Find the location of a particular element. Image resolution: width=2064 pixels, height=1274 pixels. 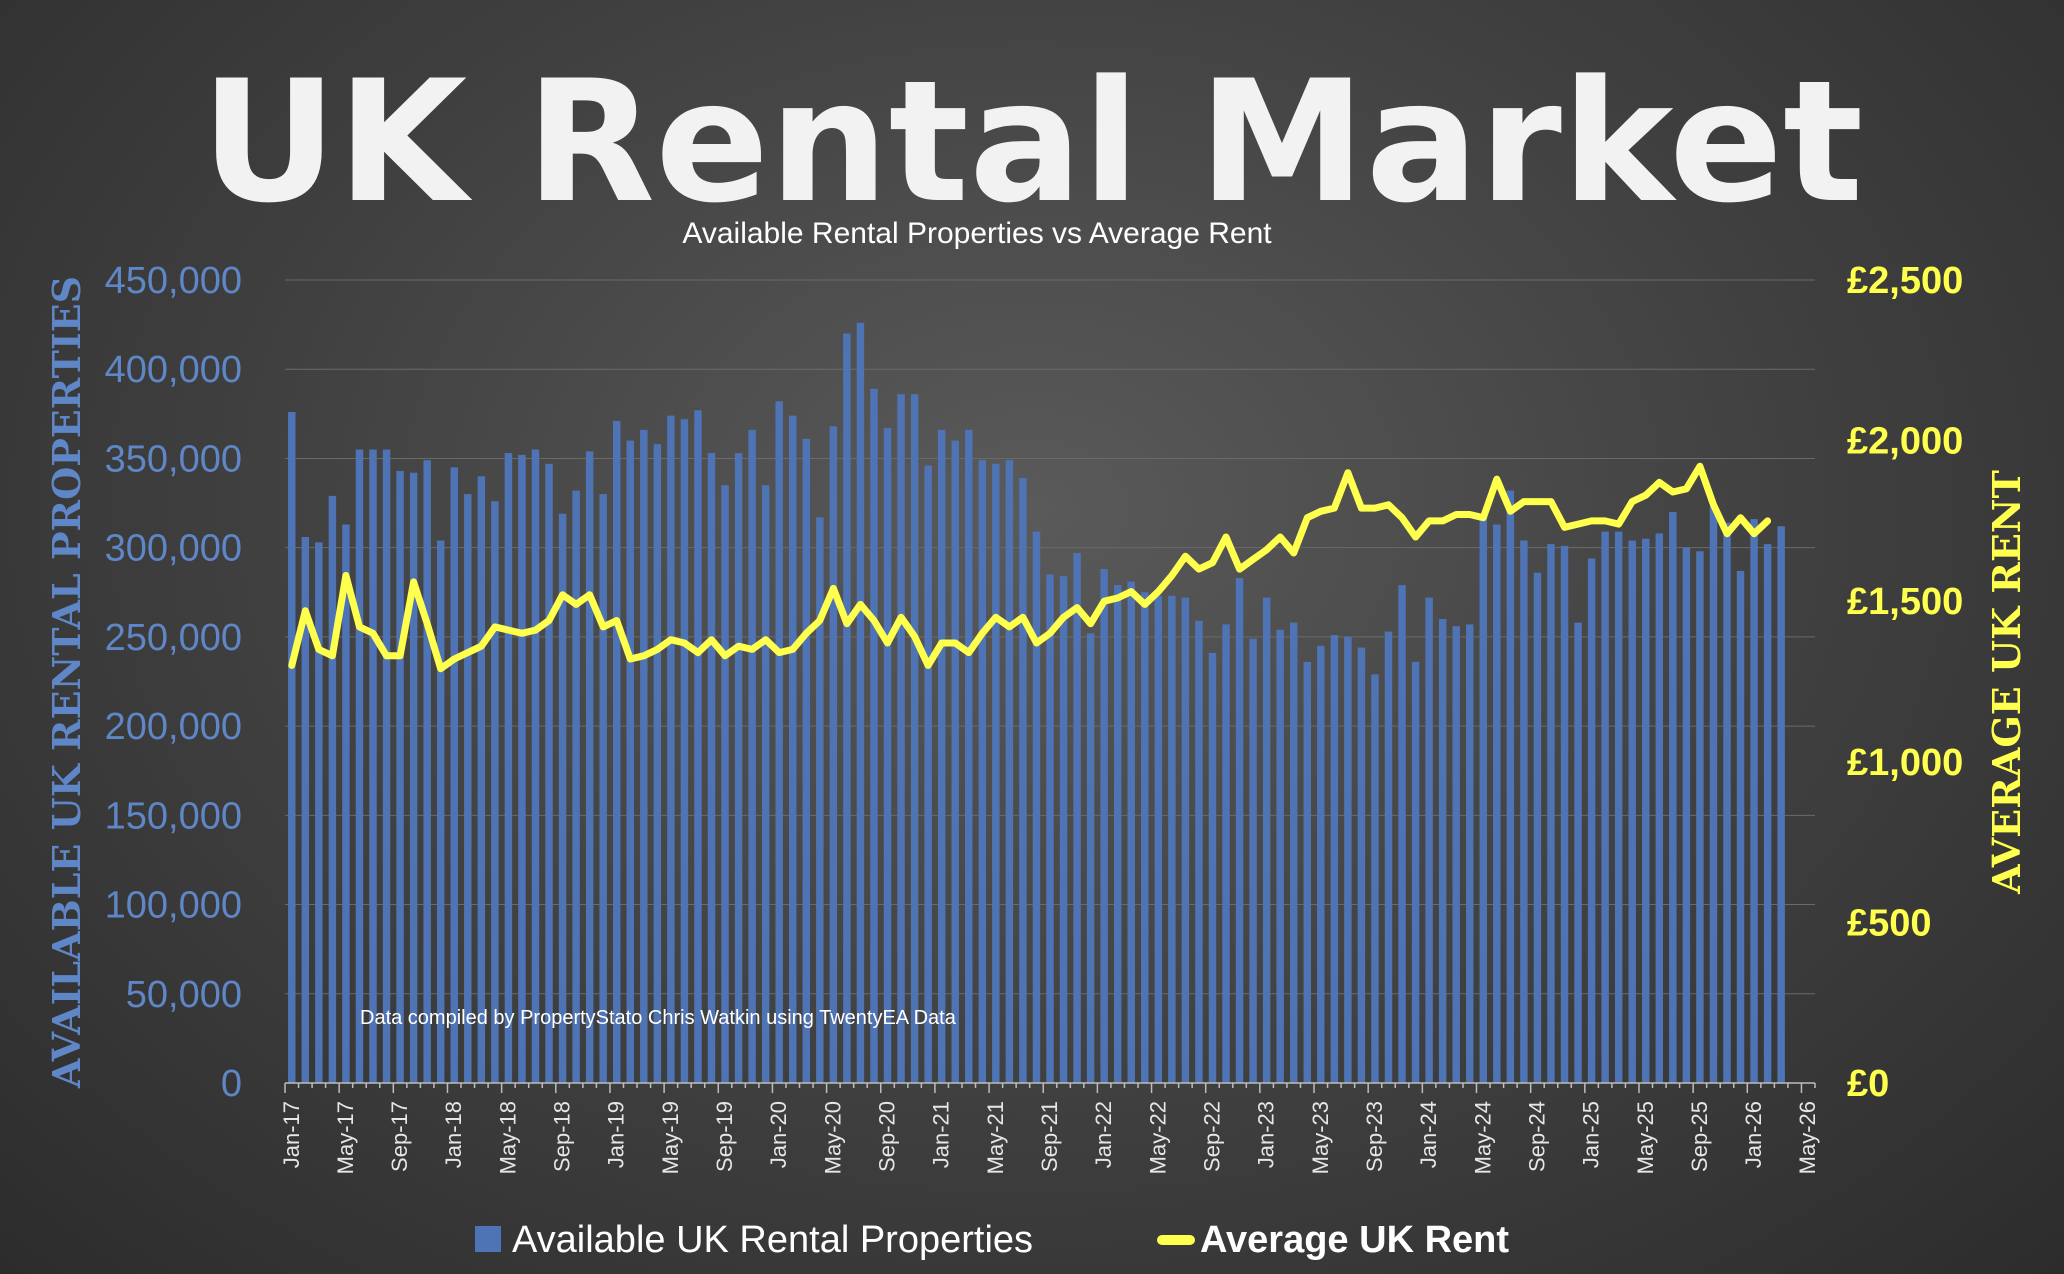

y-left-tick-label: 150,000 is located at coordinates (173, 816).